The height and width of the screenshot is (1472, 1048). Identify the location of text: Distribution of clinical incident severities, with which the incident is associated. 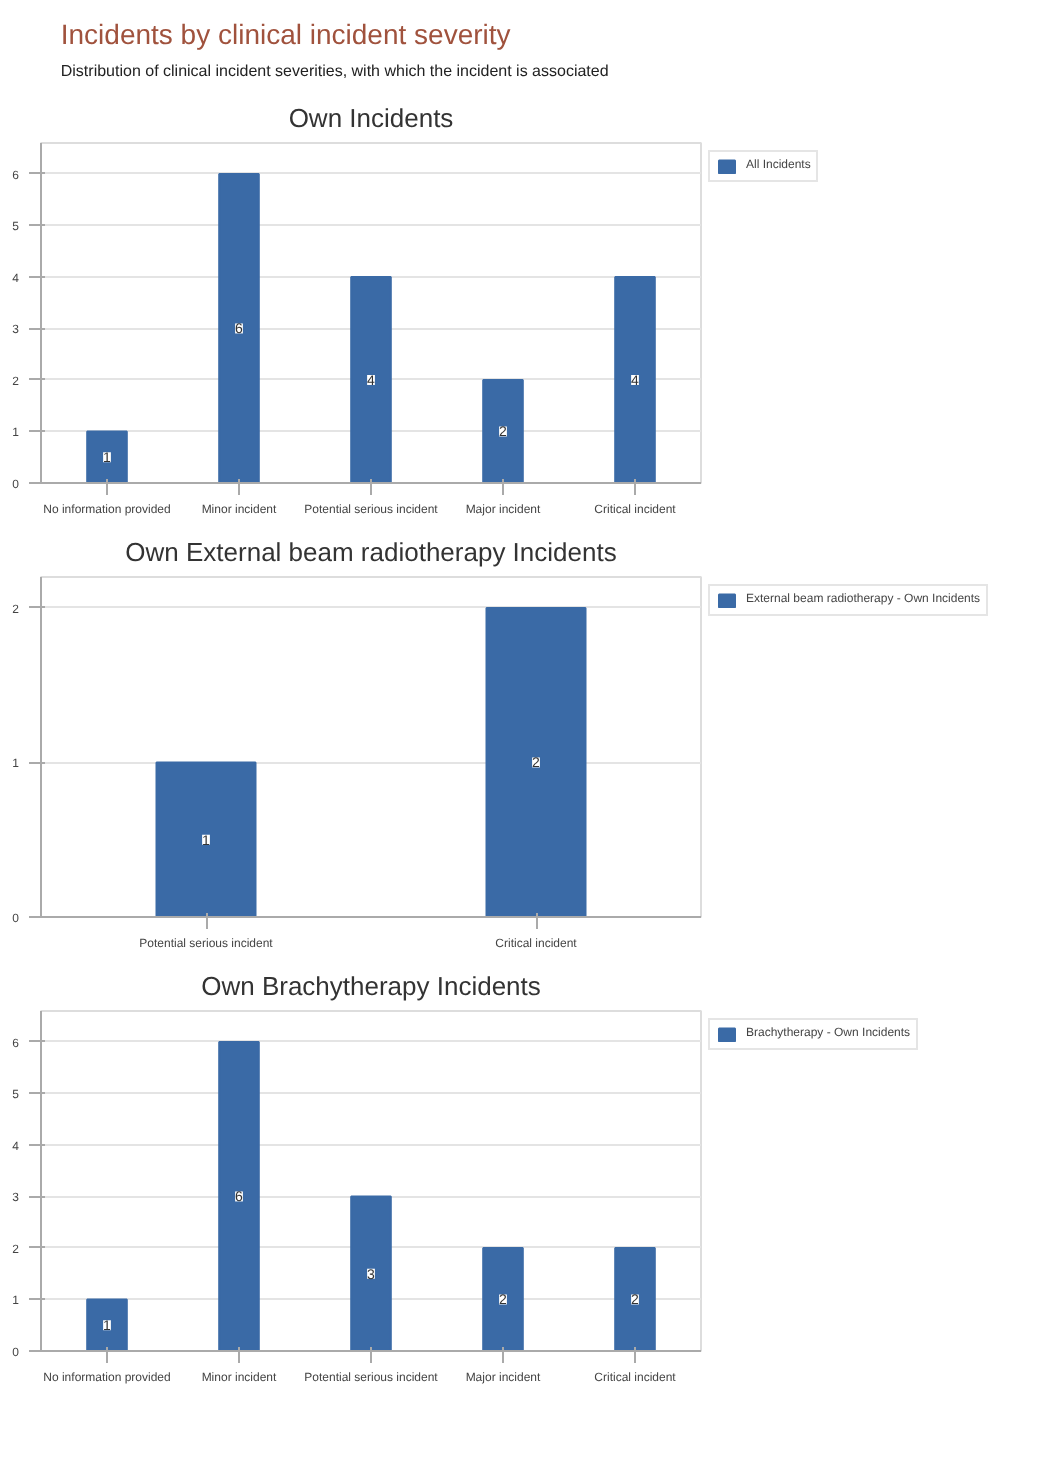
(334, 71).